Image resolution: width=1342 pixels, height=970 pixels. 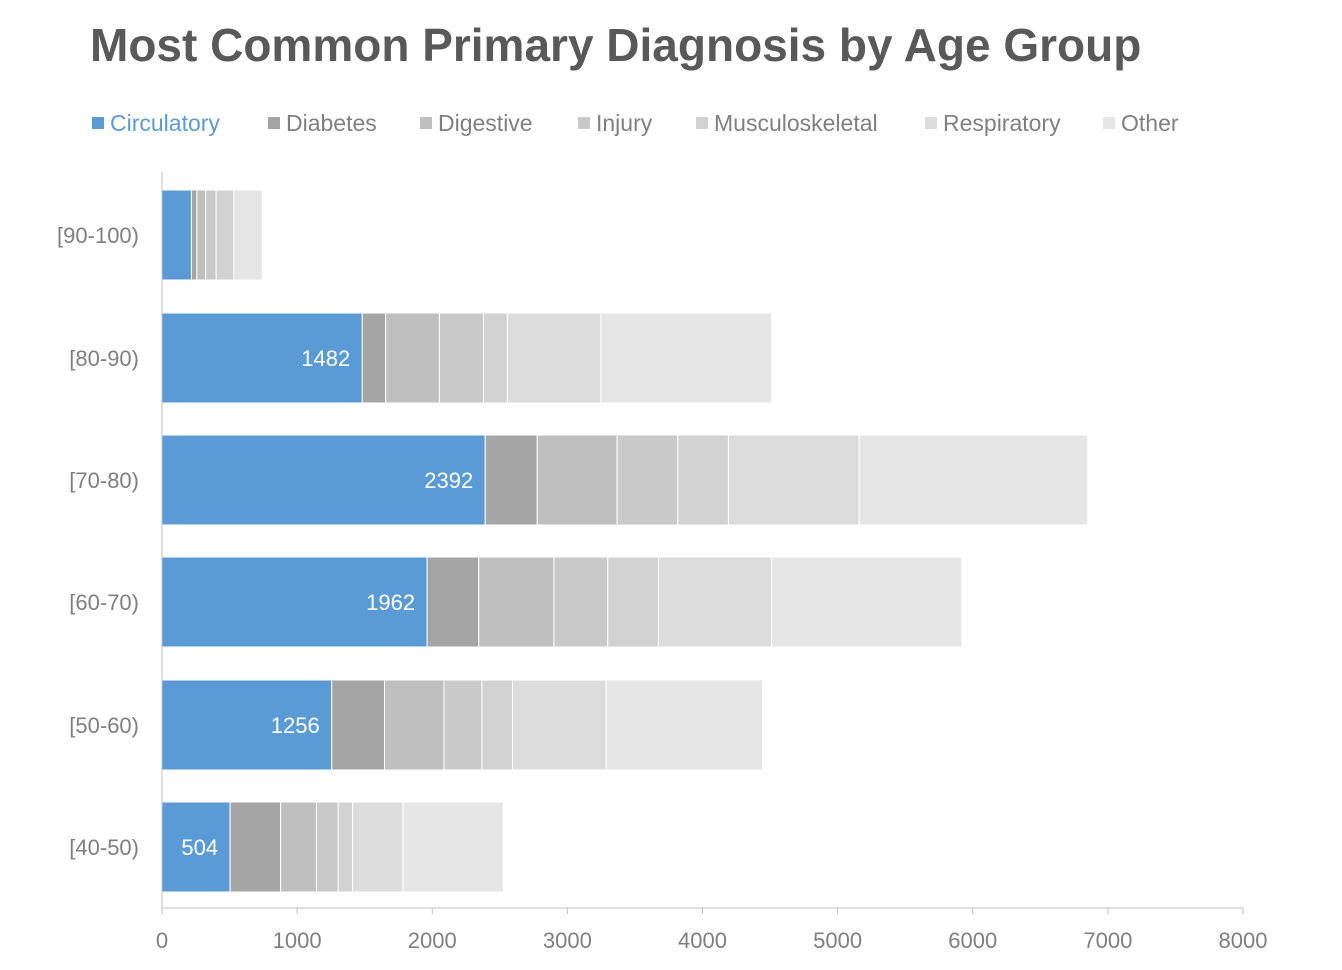 What do you see at coordinates (1002, 122) in the screenshot?
I see `legend-label: Respiratory` at bounding box center [1002, 122].